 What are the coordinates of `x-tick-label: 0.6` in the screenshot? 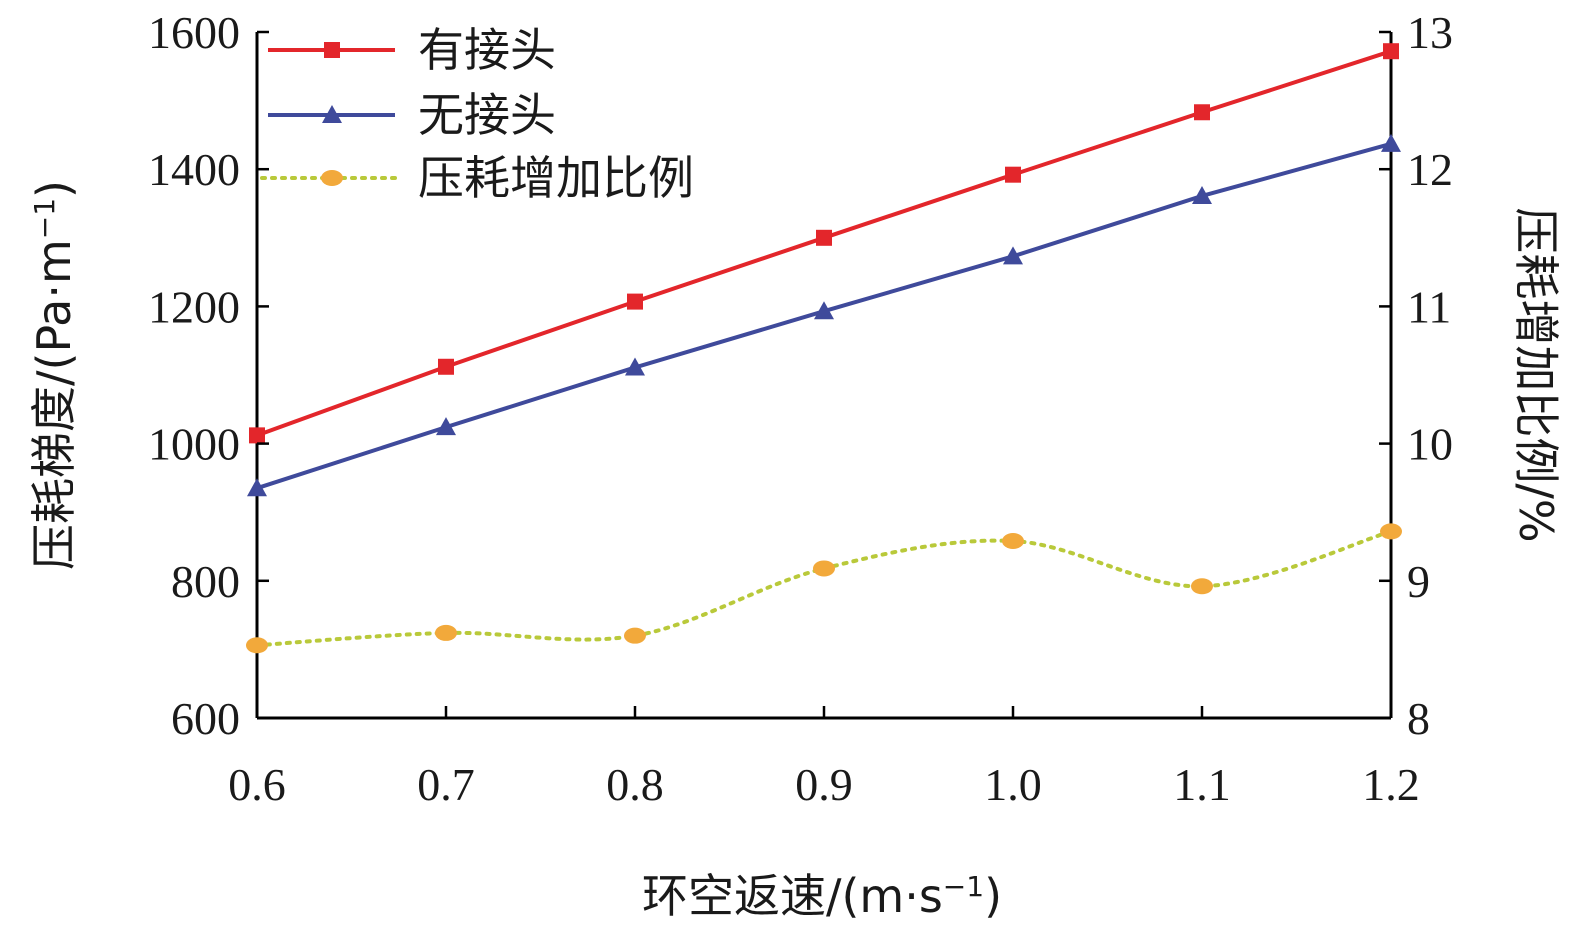 It's located at (257, 784).